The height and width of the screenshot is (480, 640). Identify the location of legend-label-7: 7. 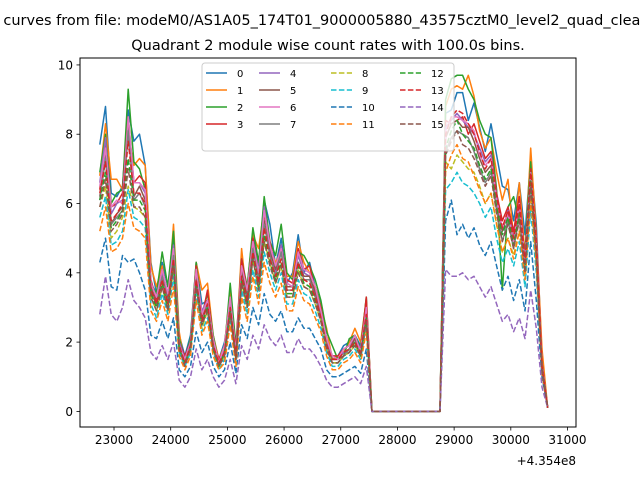
(293, 125).